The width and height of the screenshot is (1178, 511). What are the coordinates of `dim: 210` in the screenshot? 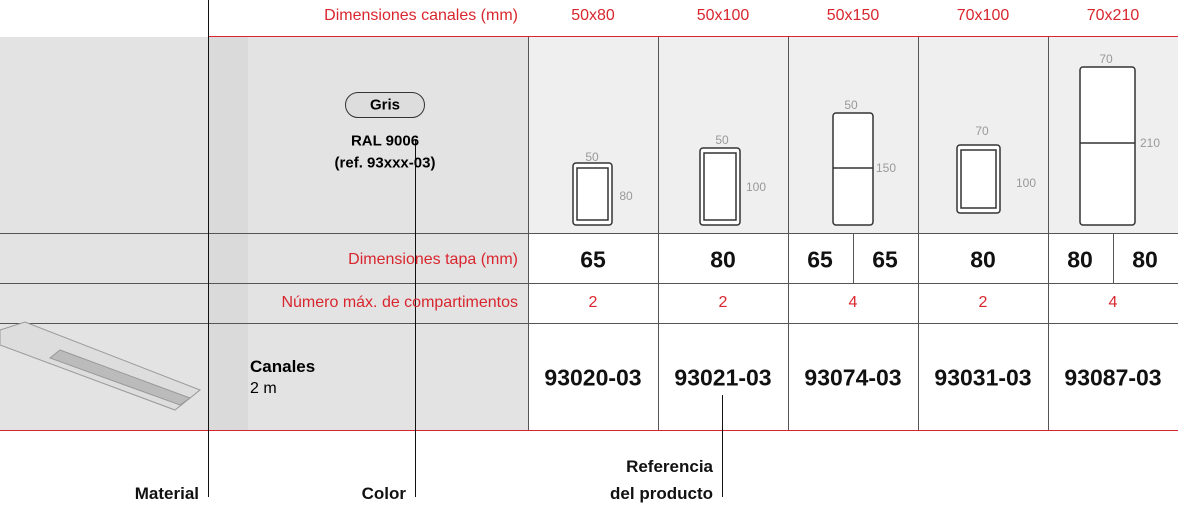 It's located at (1150, 143).